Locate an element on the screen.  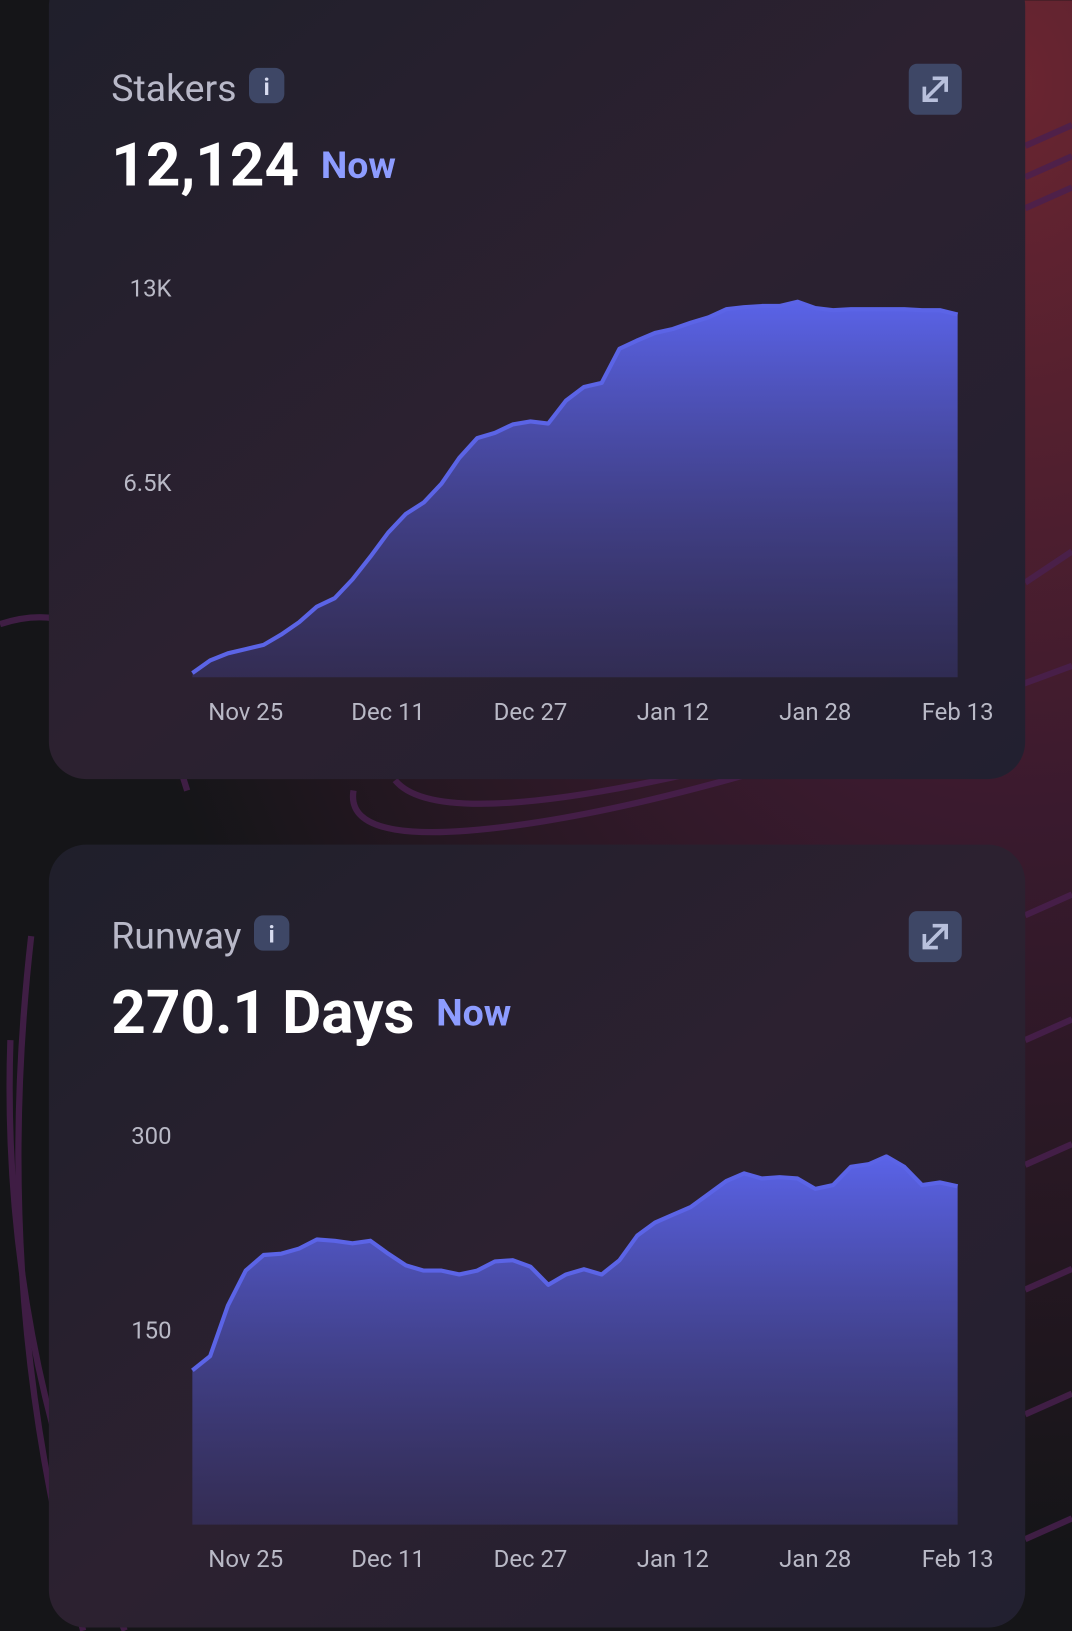
y-tick-label: 300 is located at coordinates (151, 1136).